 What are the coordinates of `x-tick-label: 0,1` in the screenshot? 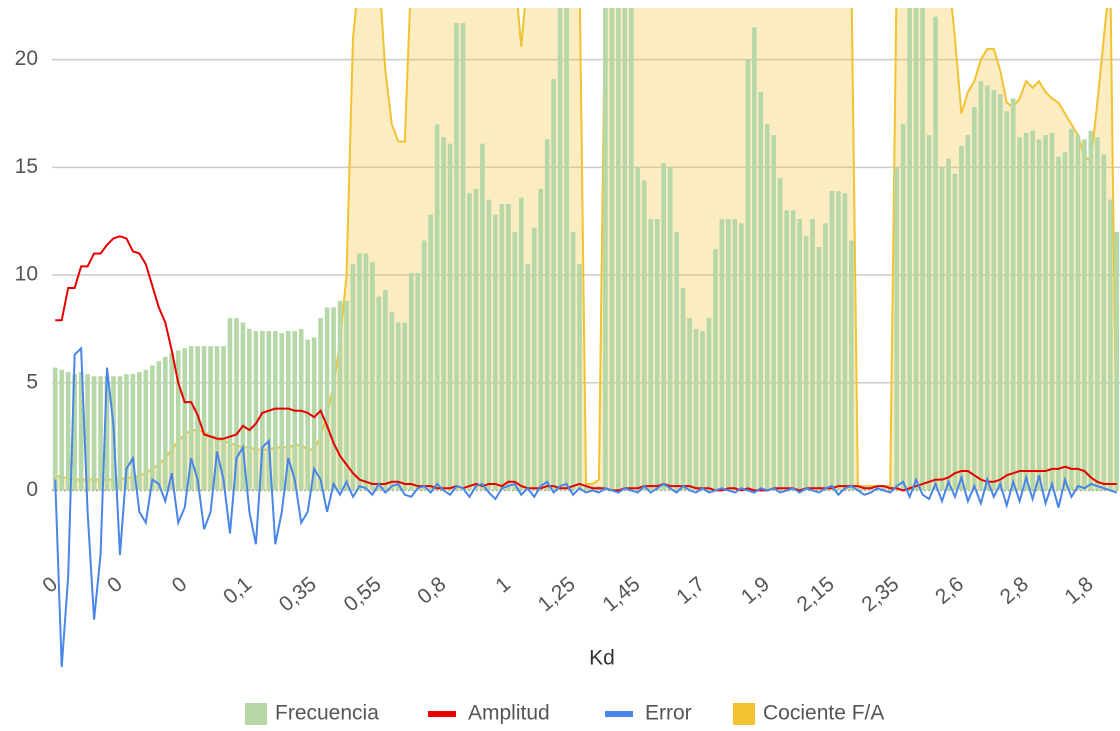 It's located at (237, 590).